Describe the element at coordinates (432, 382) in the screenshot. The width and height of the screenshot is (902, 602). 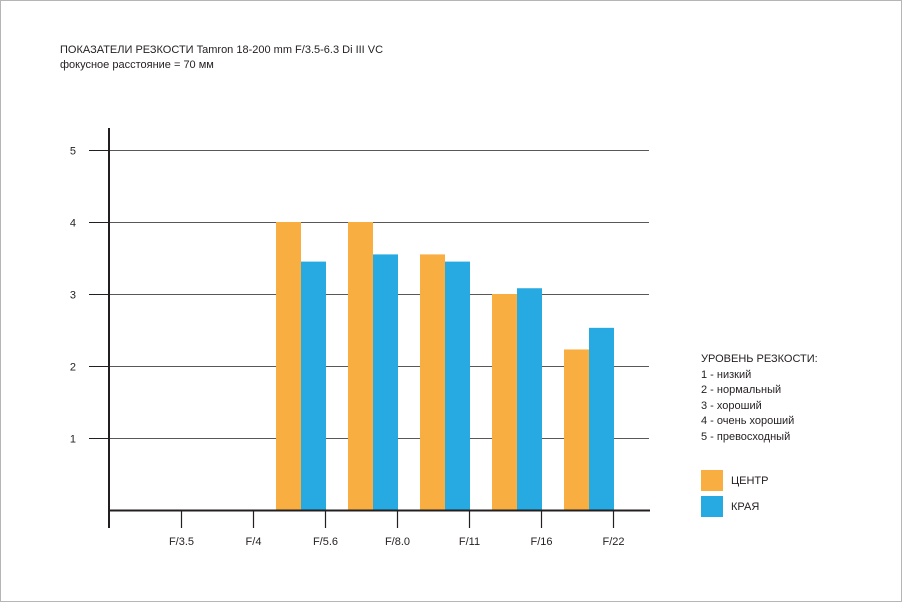
I see `bar-center-F/11` at that location.